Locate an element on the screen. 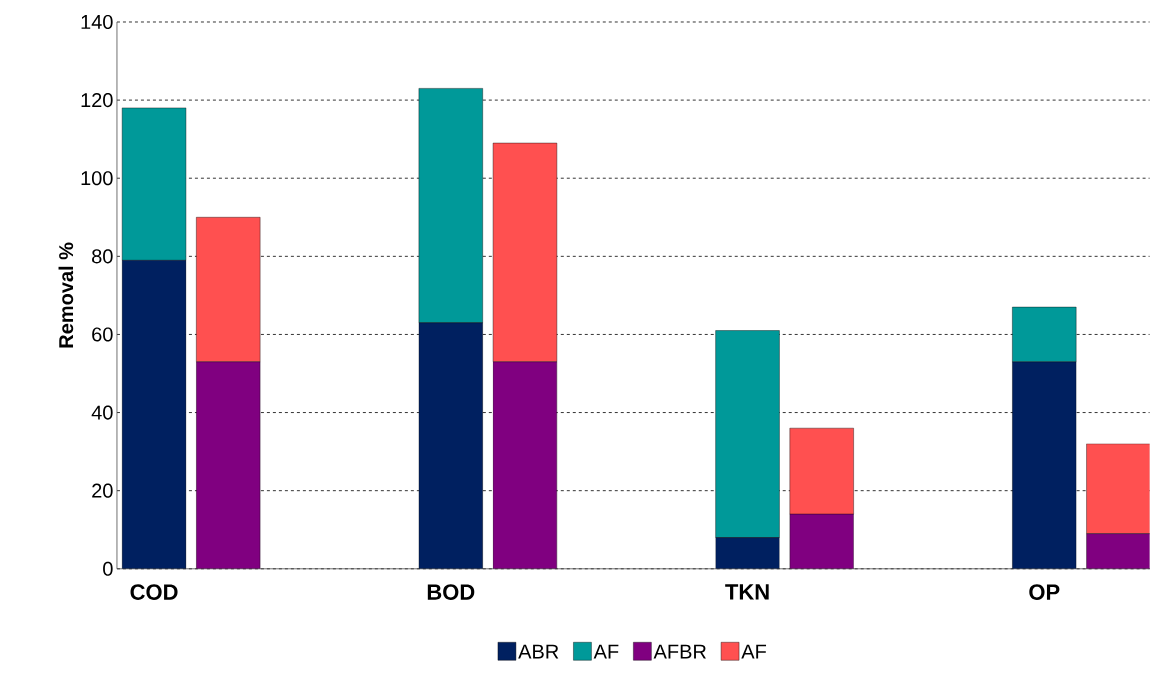 The height and width of the screenshot is (686, 1150). y-tick-label: 60 is located at coordinates (102, 334).